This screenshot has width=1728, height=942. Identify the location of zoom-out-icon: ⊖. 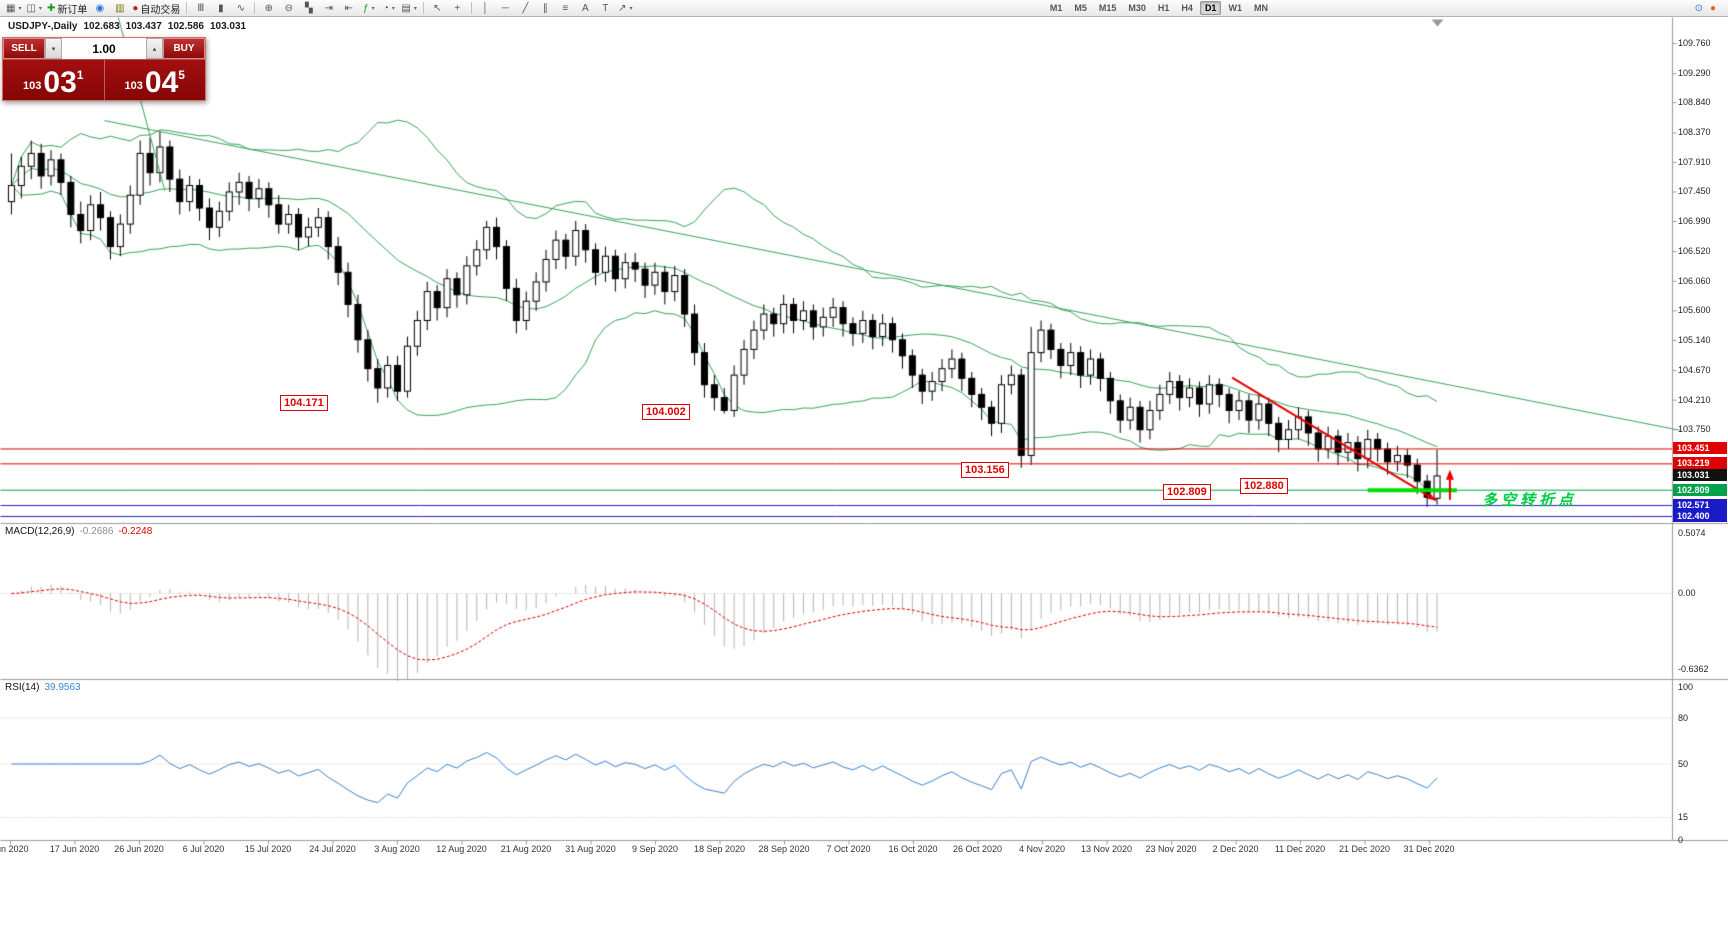
(288, 8).